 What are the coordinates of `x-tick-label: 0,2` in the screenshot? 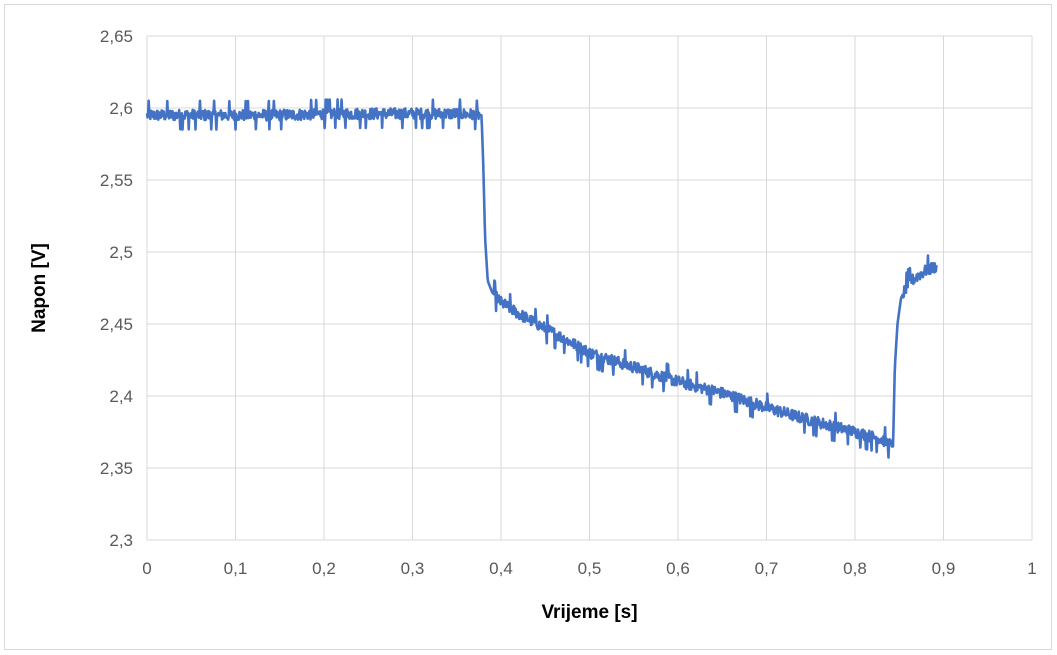 It's located at (324, 568).